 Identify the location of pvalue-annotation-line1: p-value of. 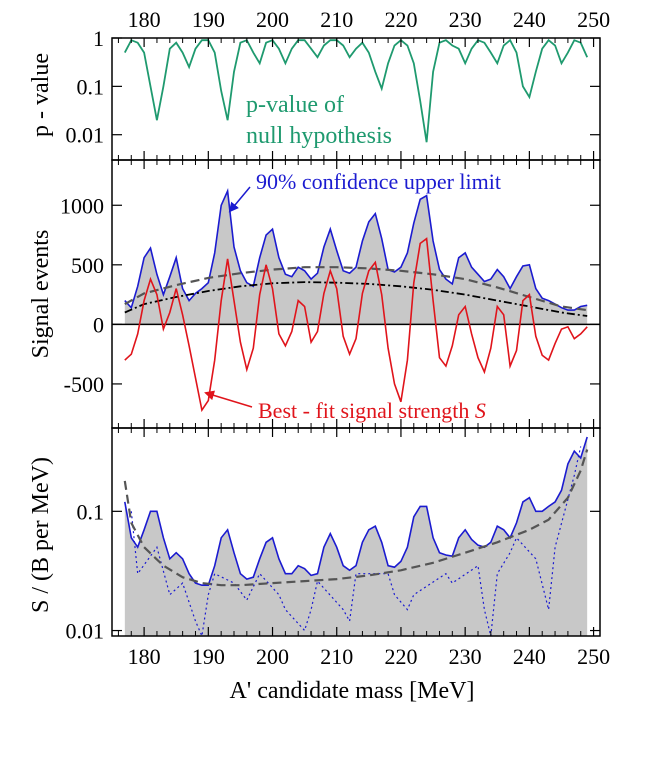
(295, 105).